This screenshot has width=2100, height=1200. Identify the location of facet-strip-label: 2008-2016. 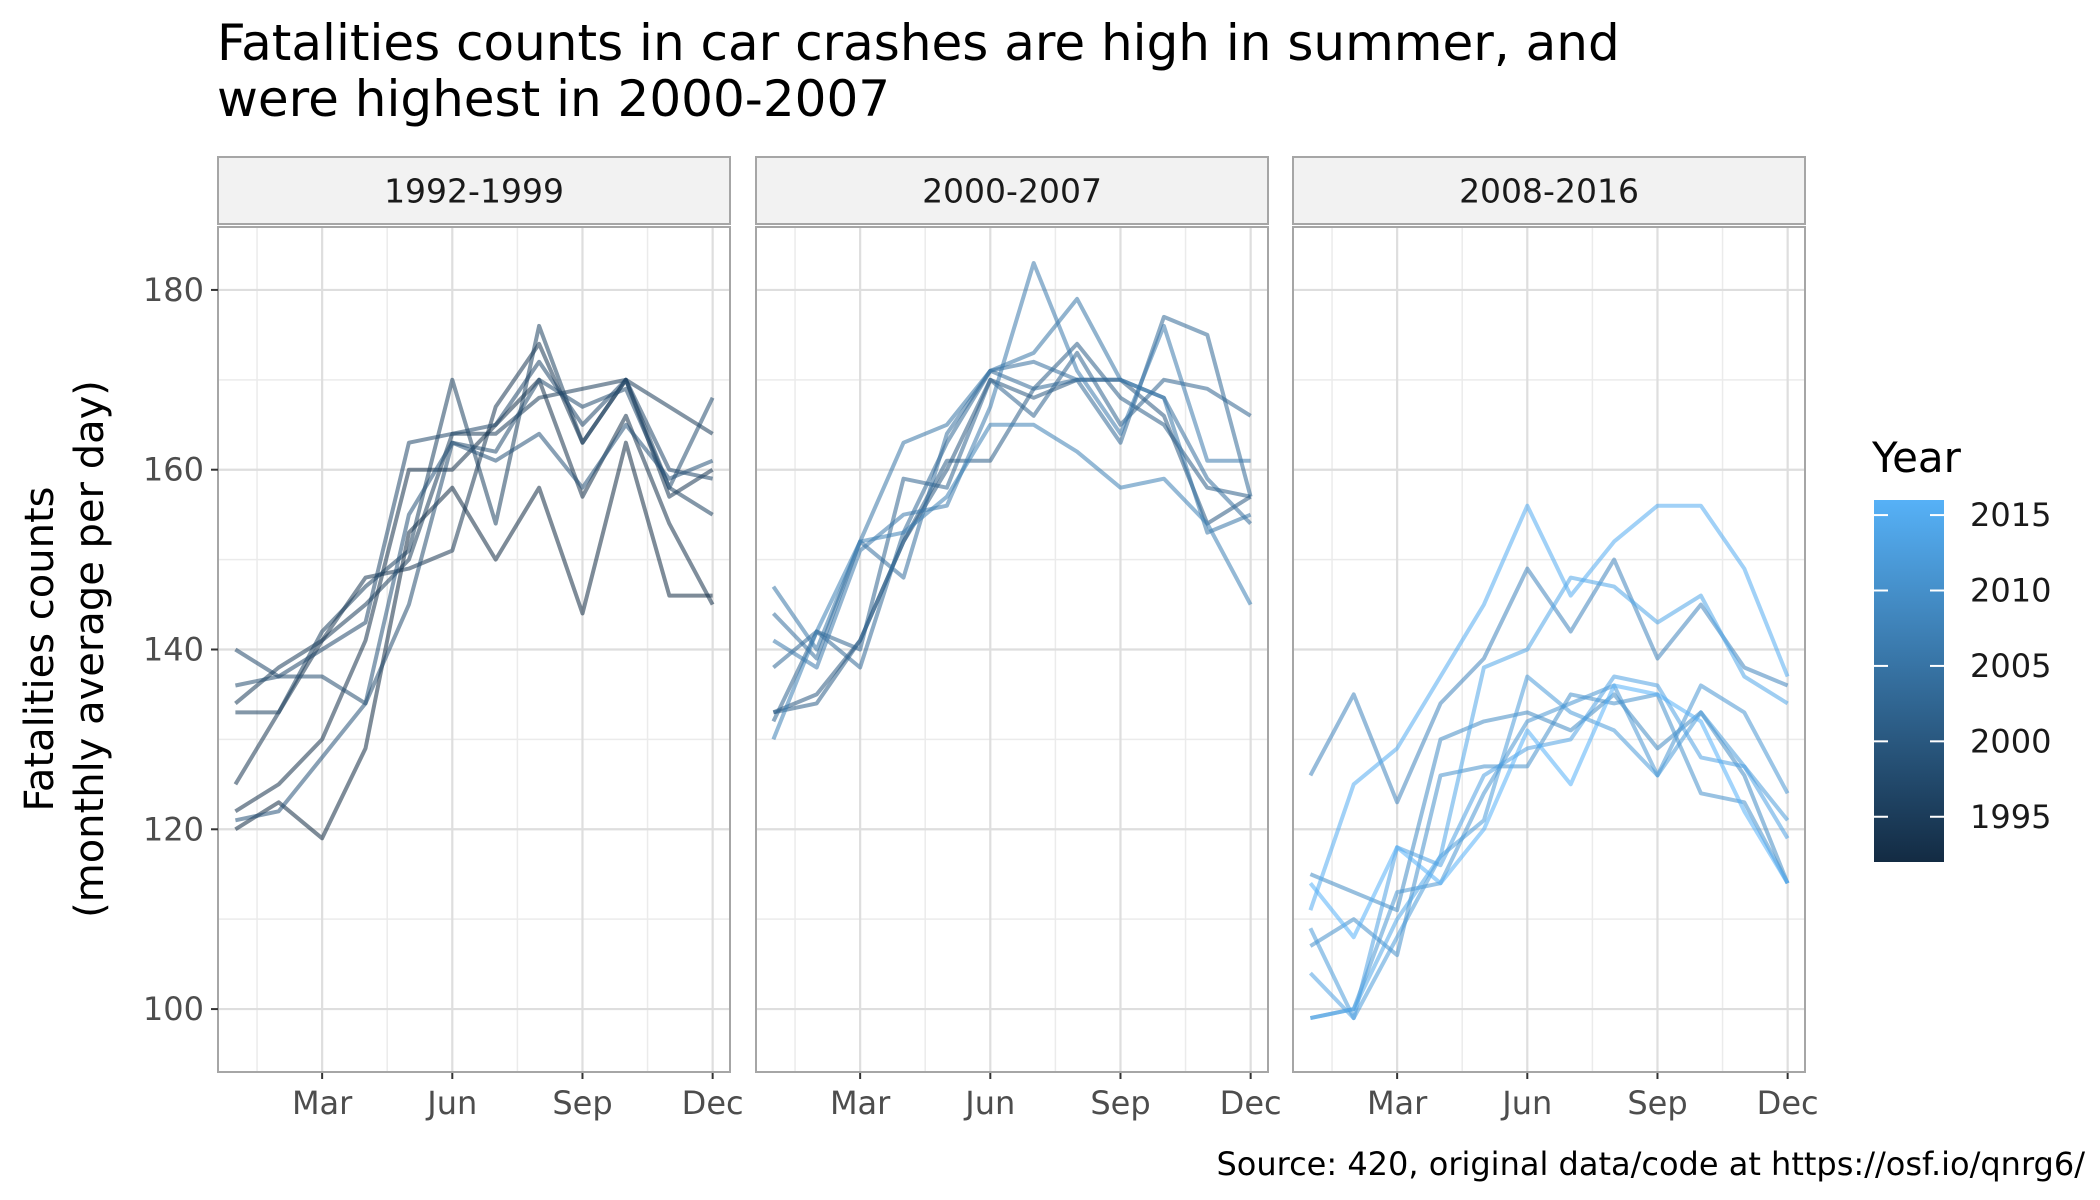
(1549, 191).